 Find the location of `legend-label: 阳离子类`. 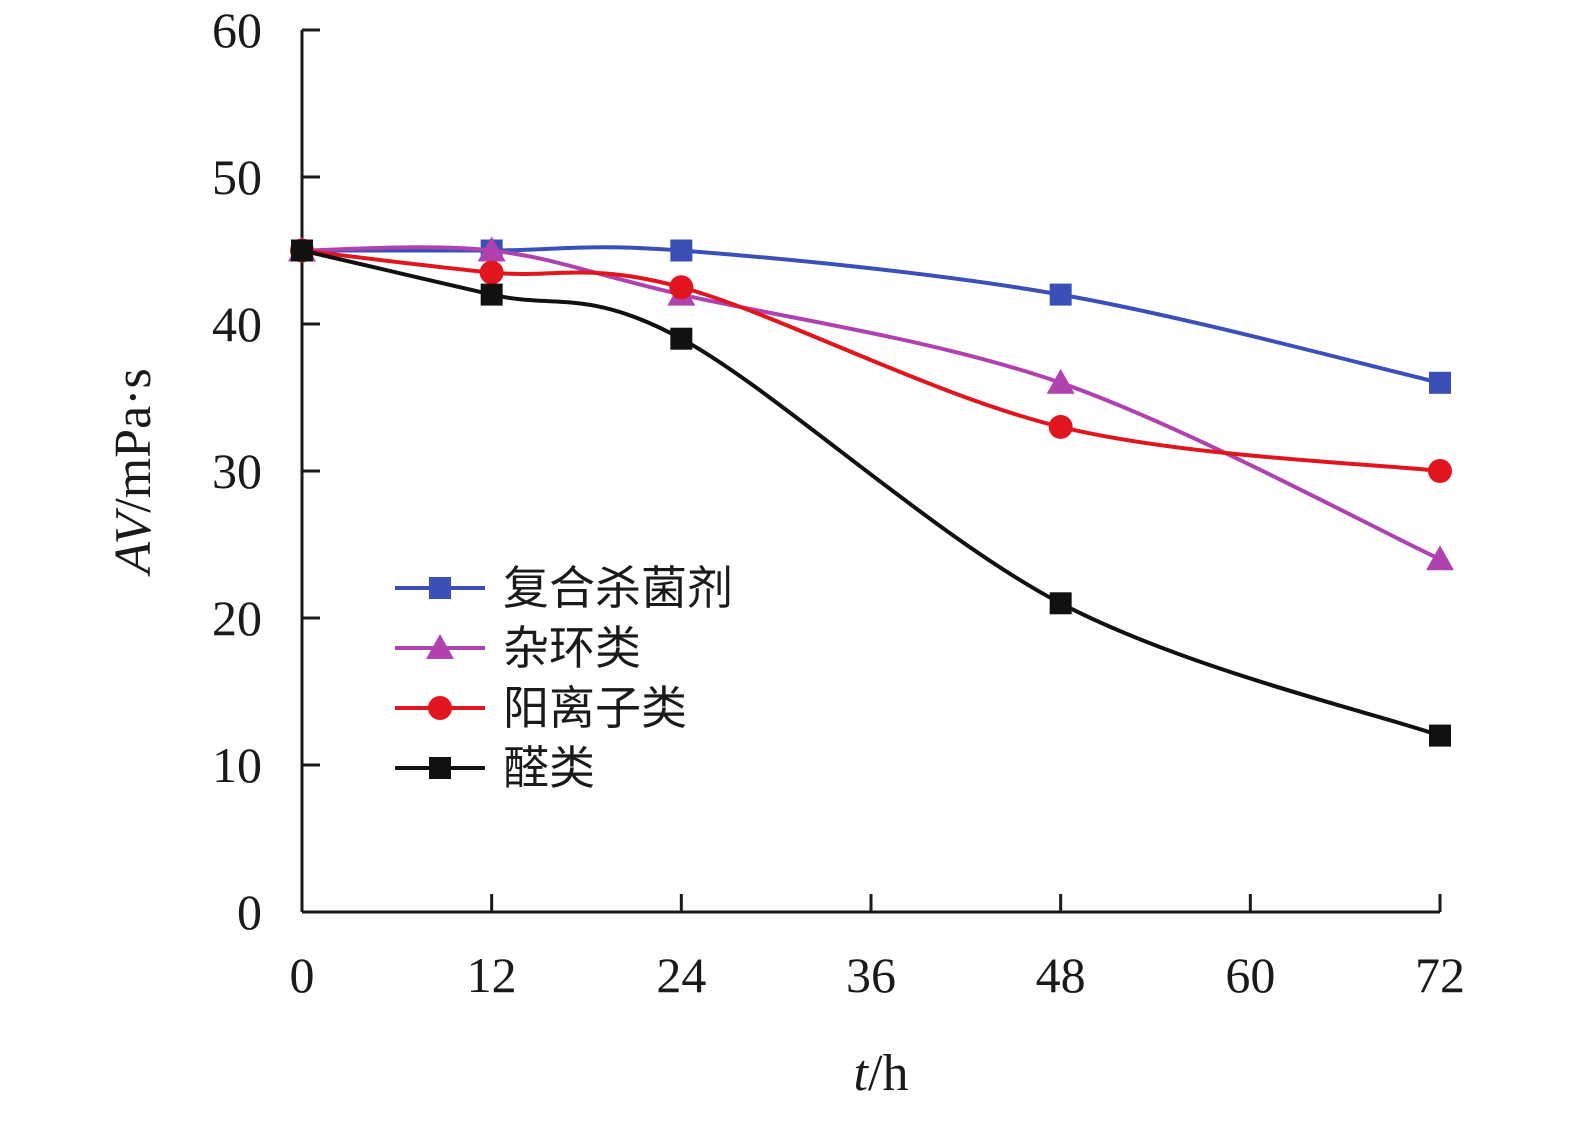

legend-label: 阳离子类 is located at coordinates (595, 708).